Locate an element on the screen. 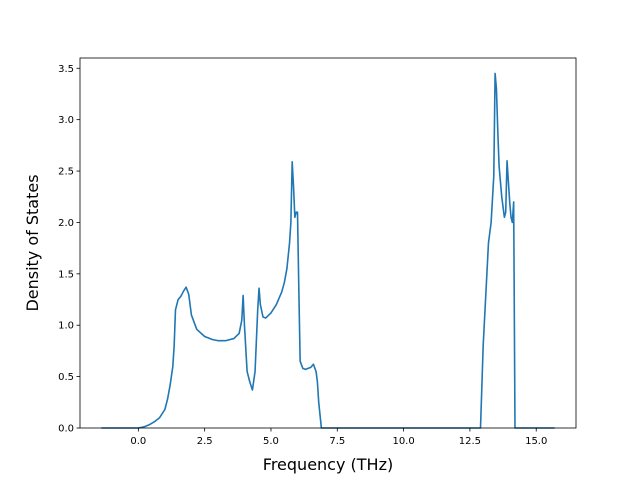 This screenshot has width=640, height=484. x-tick-label: 7.5 is located at coordinates (337, 441).